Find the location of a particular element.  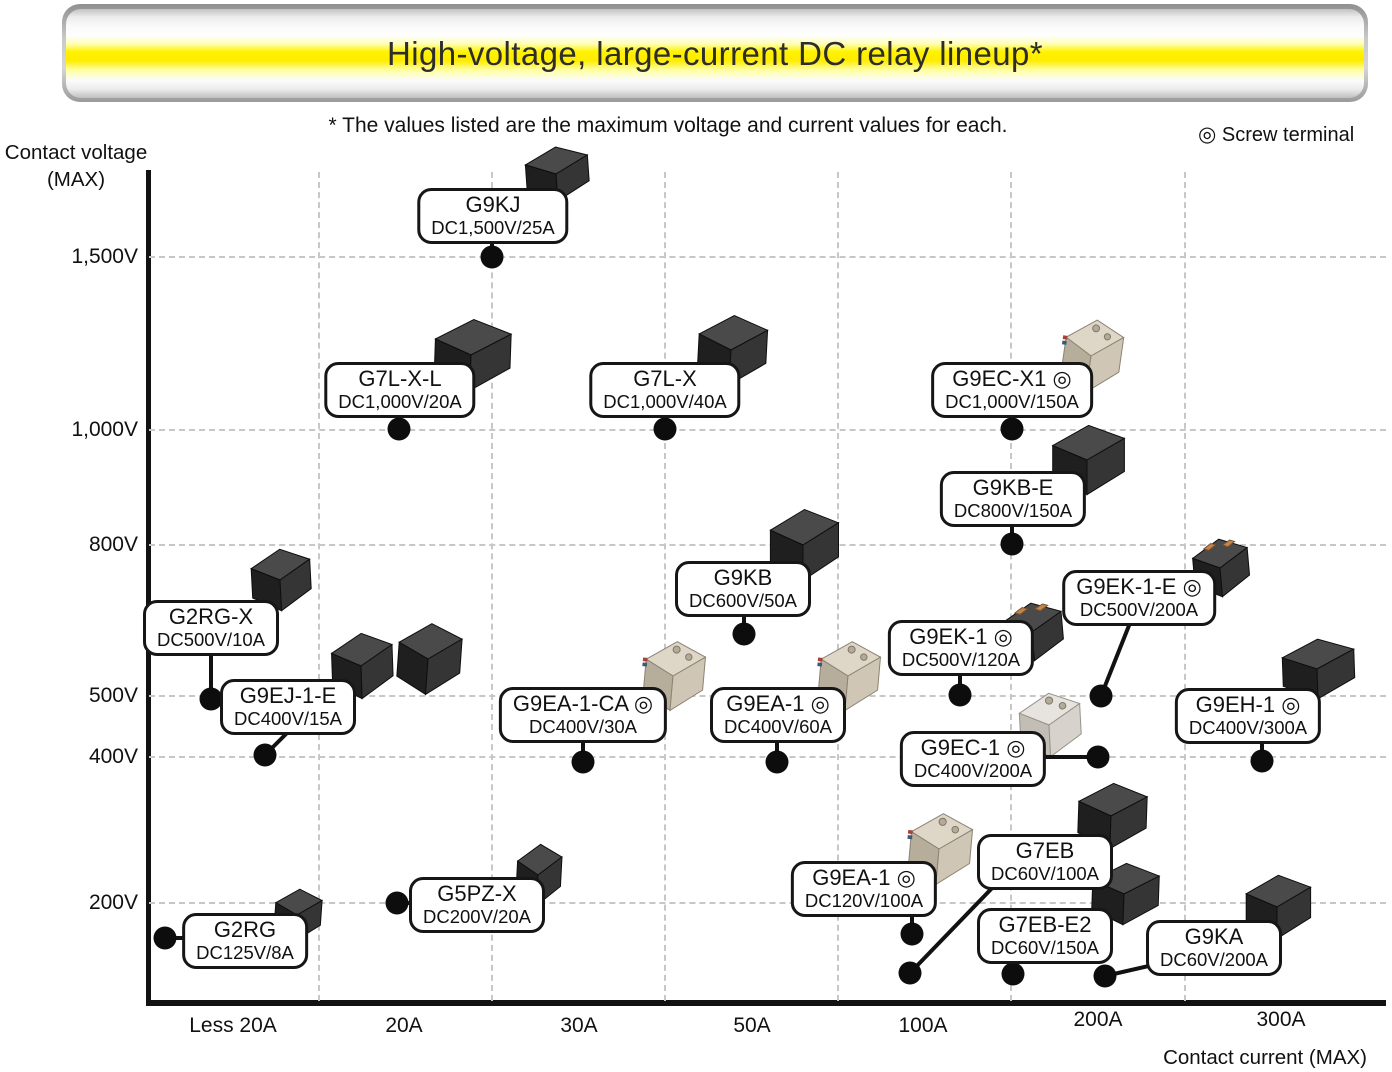

relay-model: G7L-X is located at coordinates (665, 378).